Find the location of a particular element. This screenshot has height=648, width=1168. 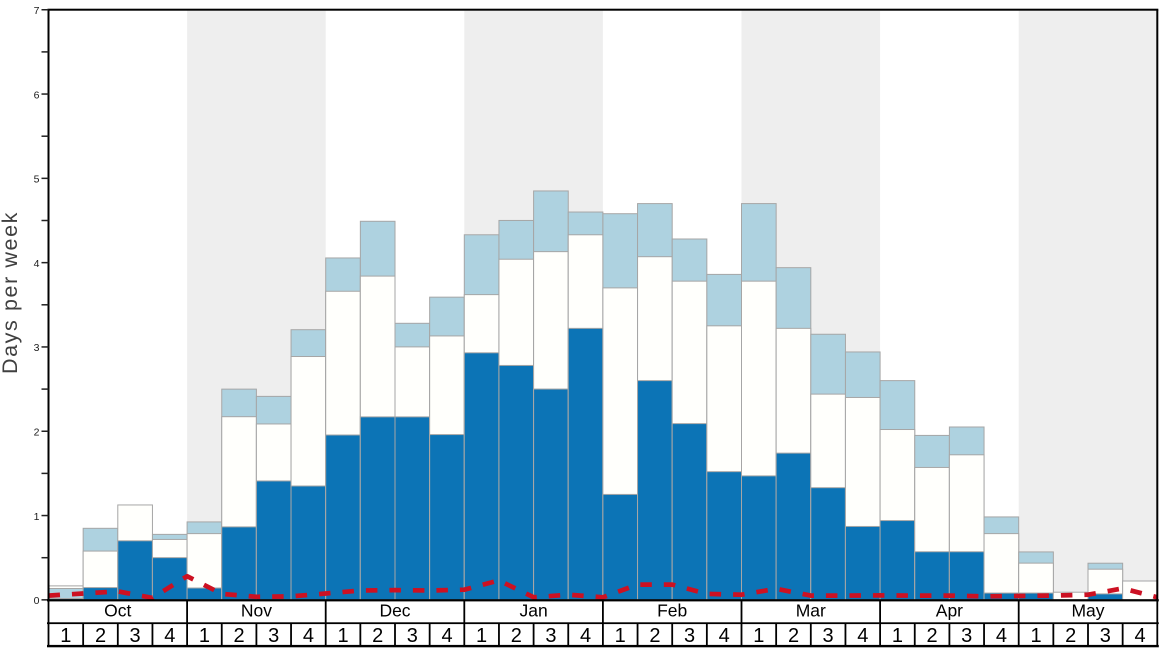

svg-text: Nov is located at coordinates (256, 610).